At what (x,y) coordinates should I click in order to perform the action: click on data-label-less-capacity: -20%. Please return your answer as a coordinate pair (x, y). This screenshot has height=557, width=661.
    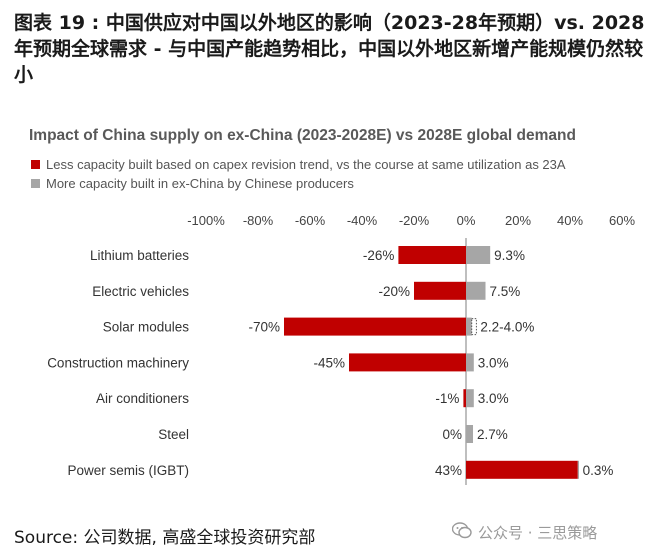
    Looking at the image, I should click on (394, 291).